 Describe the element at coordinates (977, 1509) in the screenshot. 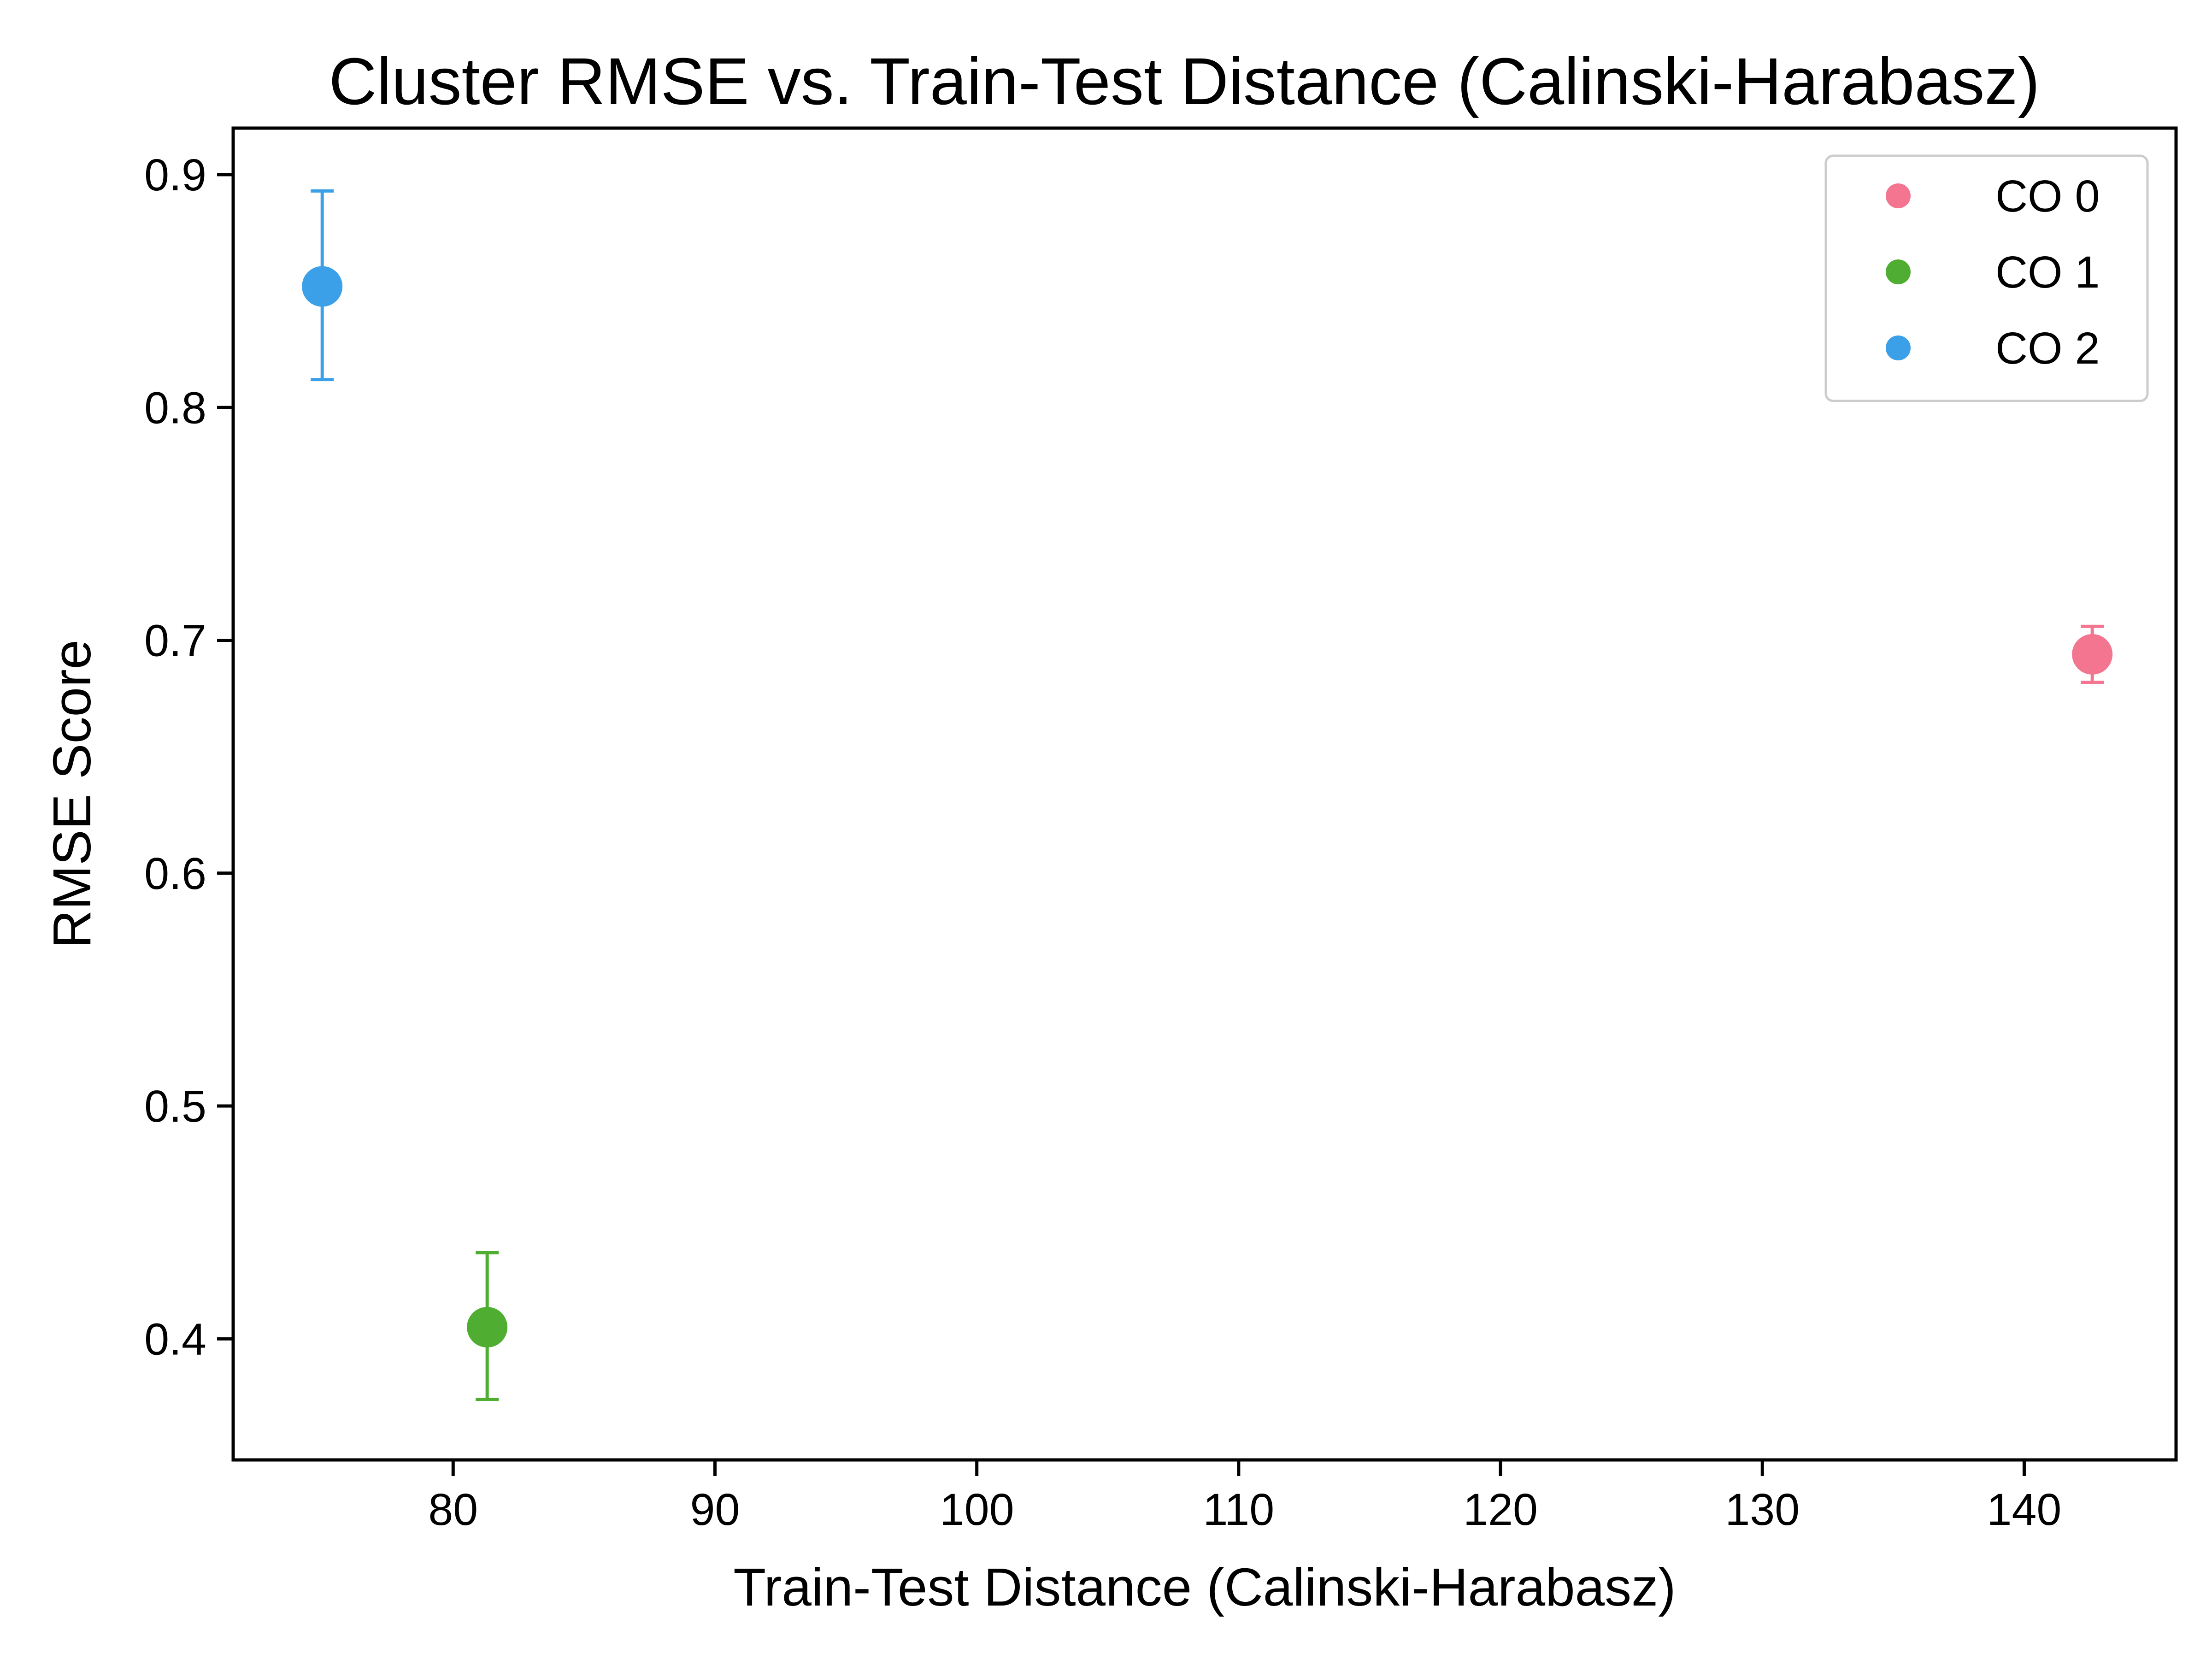

I see `x-tick-label: 100` at that location.